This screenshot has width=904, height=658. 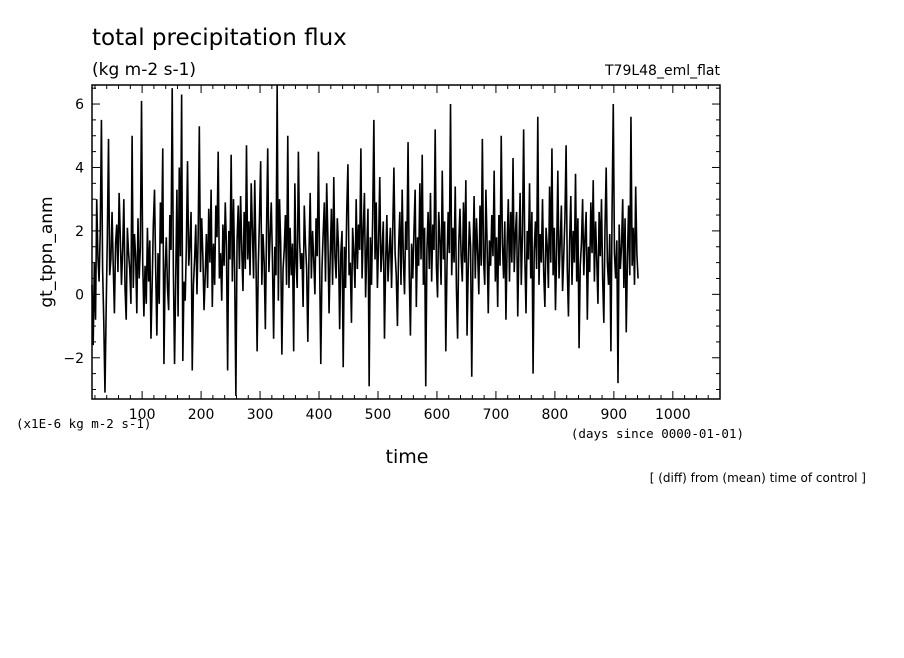 I want to click on x-tick-label: 400, so click(x=319, y=415).